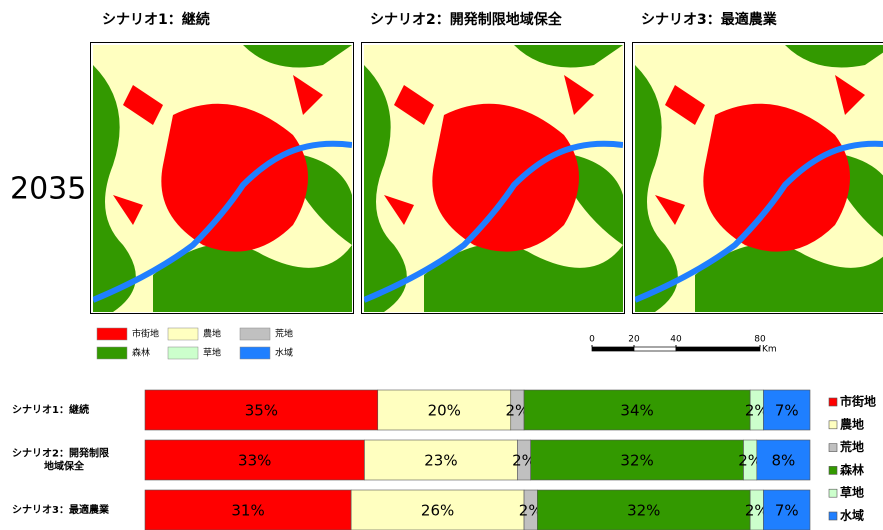 The height and width of the screenshot is (530, 883). Describe the element at coordinates (634, 340) in the screenshot. I see `scale-label: 20` at that location.